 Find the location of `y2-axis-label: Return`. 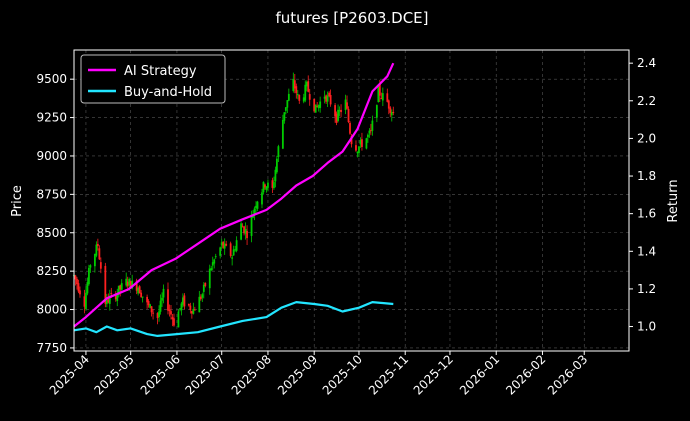

y2-axis-label: Return is located at coordinates (673, 200).